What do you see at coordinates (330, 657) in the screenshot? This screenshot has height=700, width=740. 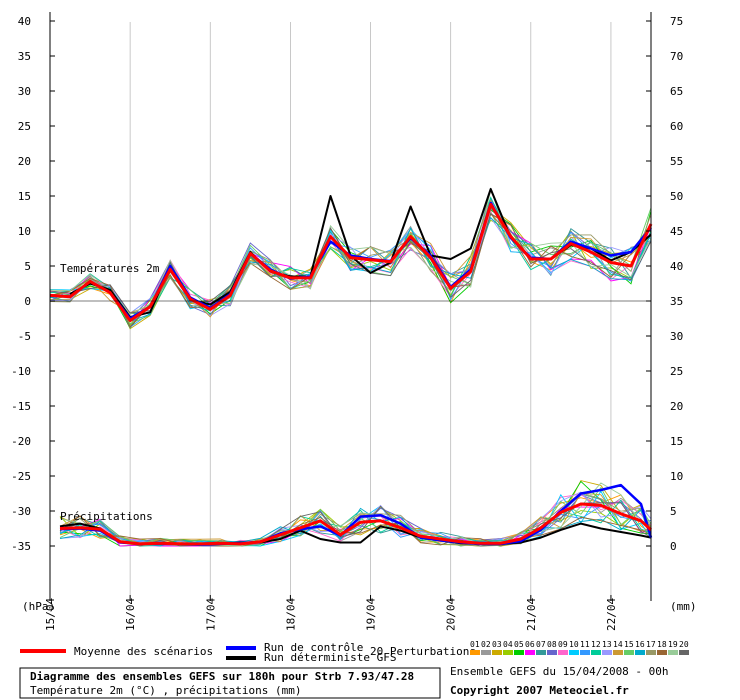 I see `legend-deterministic-label: Run déterministe GFS` at bounding box center [330, 657].